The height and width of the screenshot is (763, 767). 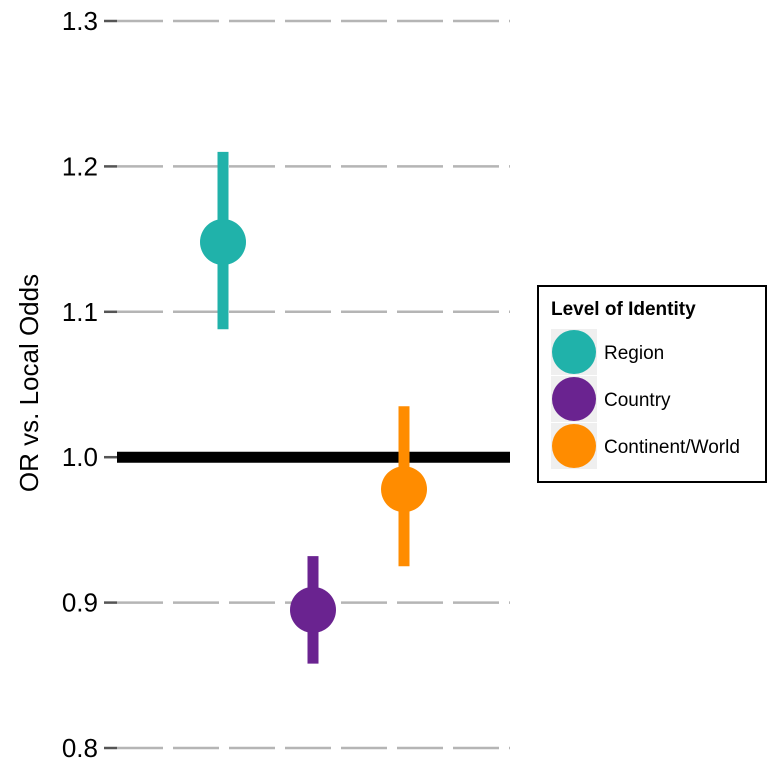 I want to click on legend-label: Region, so click(x=634, y=353).